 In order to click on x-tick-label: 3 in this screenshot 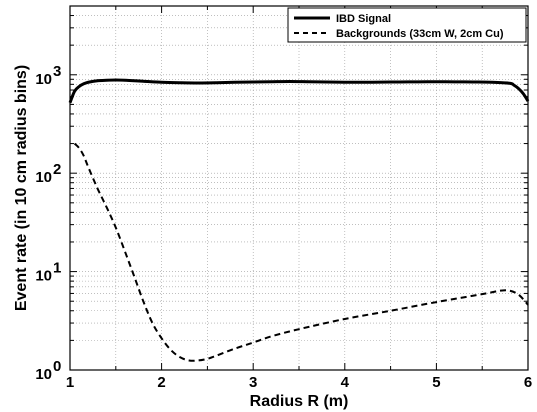, I will do `click(253, 382)`.